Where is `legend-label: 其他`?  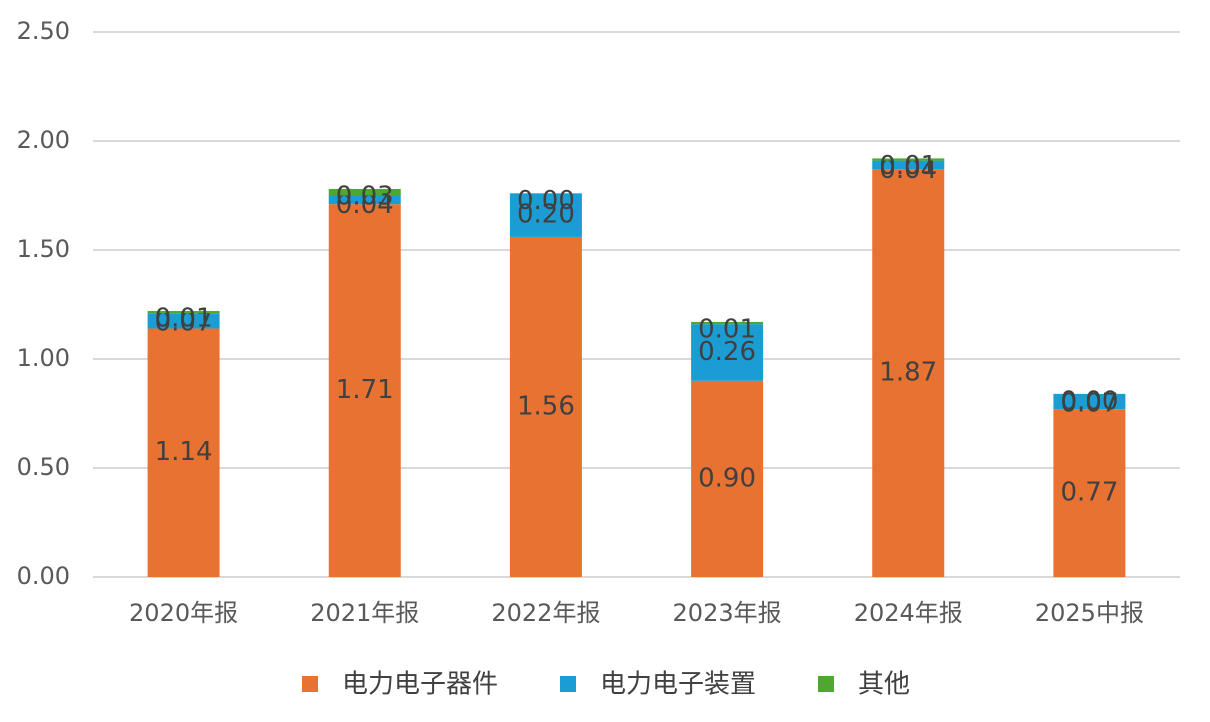
legend-label: 其他 is located at coordinates (884, 685).